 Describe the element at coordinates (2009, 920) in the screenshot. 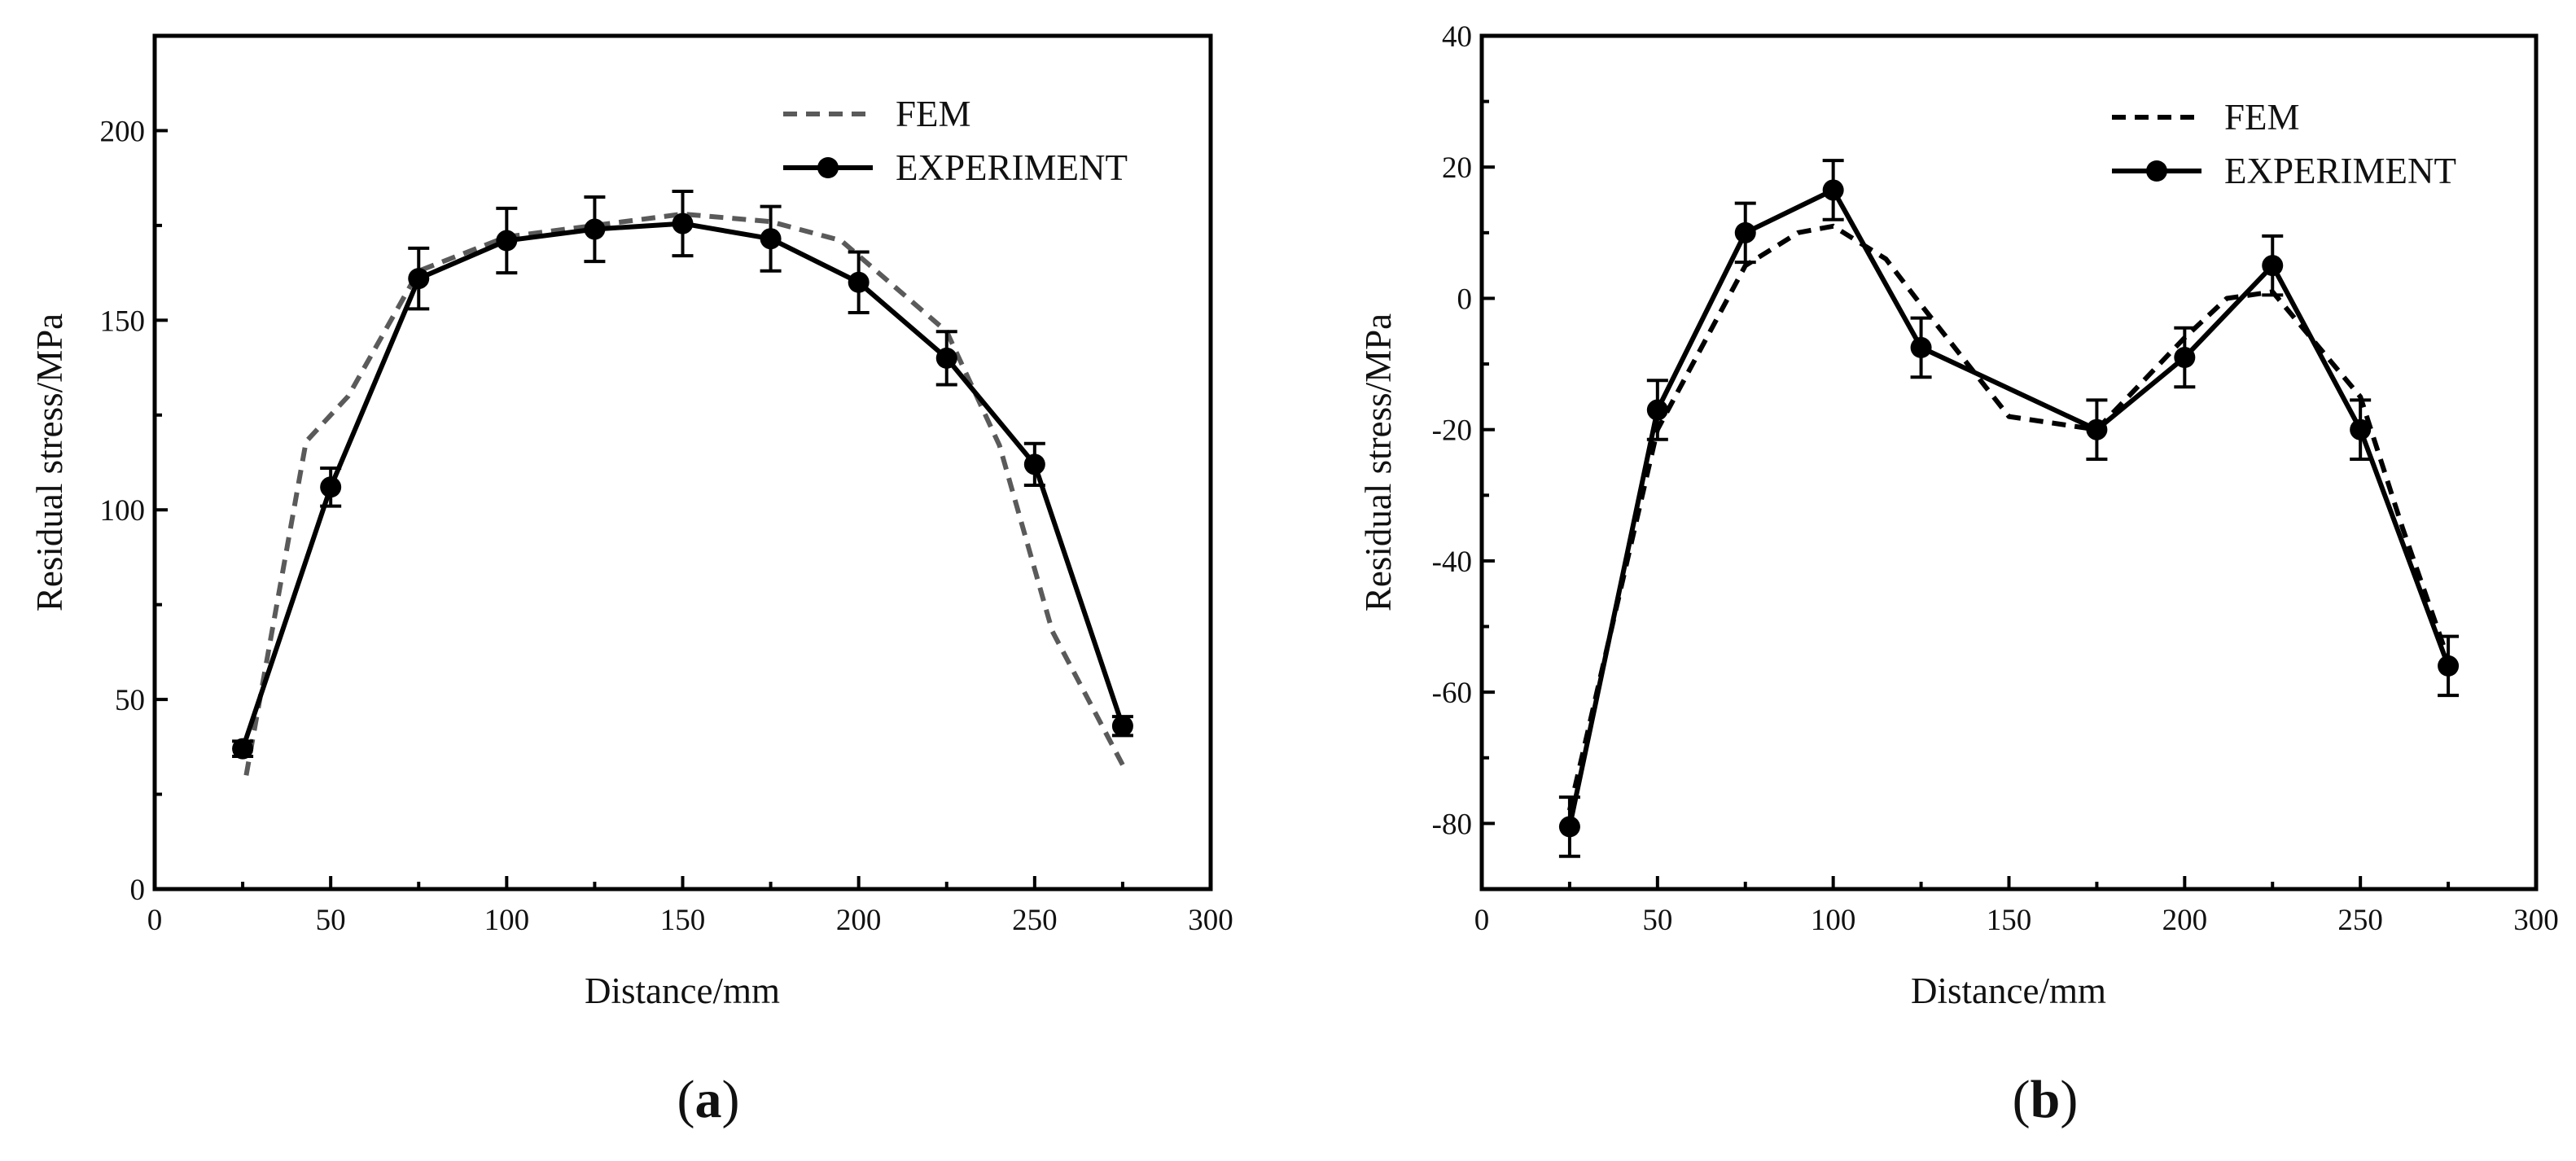

I see `panel-b-x-tick-label: 150` at that location.